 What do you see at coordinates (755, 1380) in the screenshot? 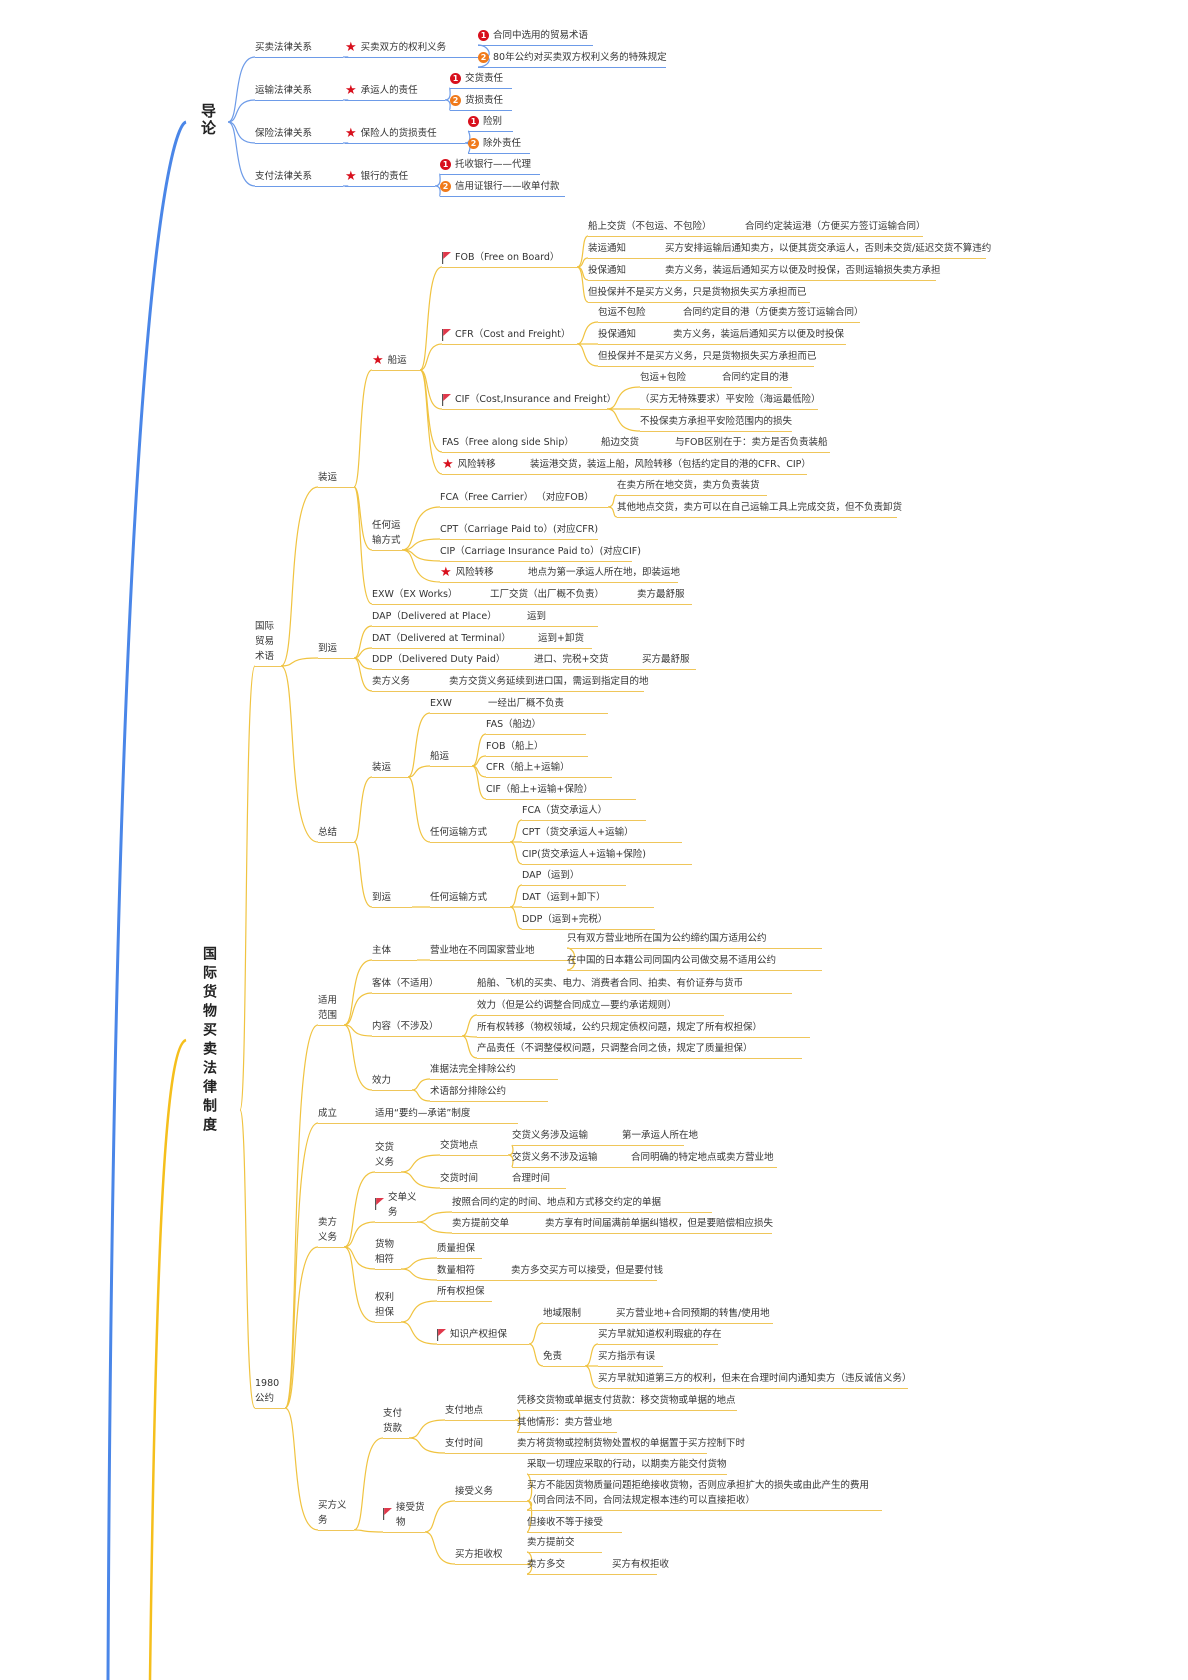
I see `topic-node-cex2: 买方早就知道第三方的权利，但未在合理时间内通知卖方（违反诚信义务）` at bounding box center [755, 1380].